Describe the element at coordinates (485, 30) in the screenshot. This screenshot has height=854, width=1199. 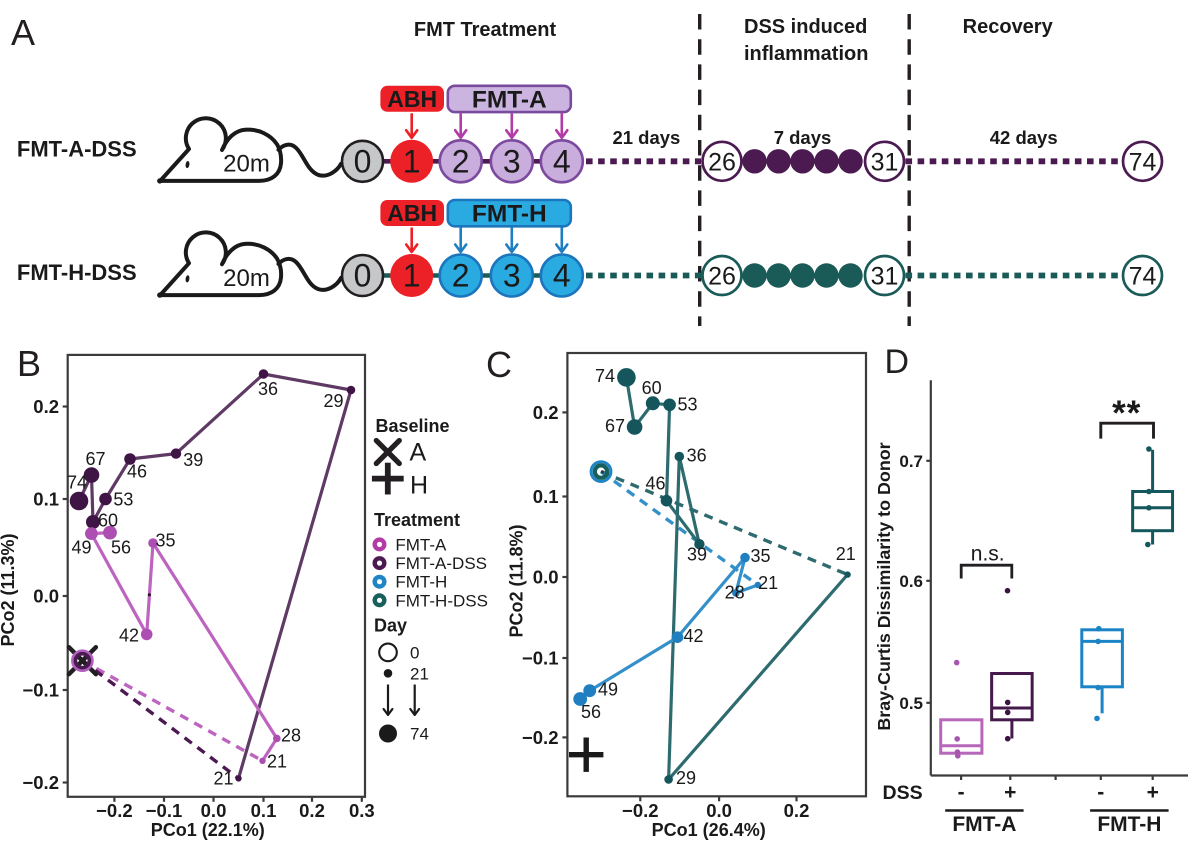
I see `svg-text: FMT Treatment` at that location.